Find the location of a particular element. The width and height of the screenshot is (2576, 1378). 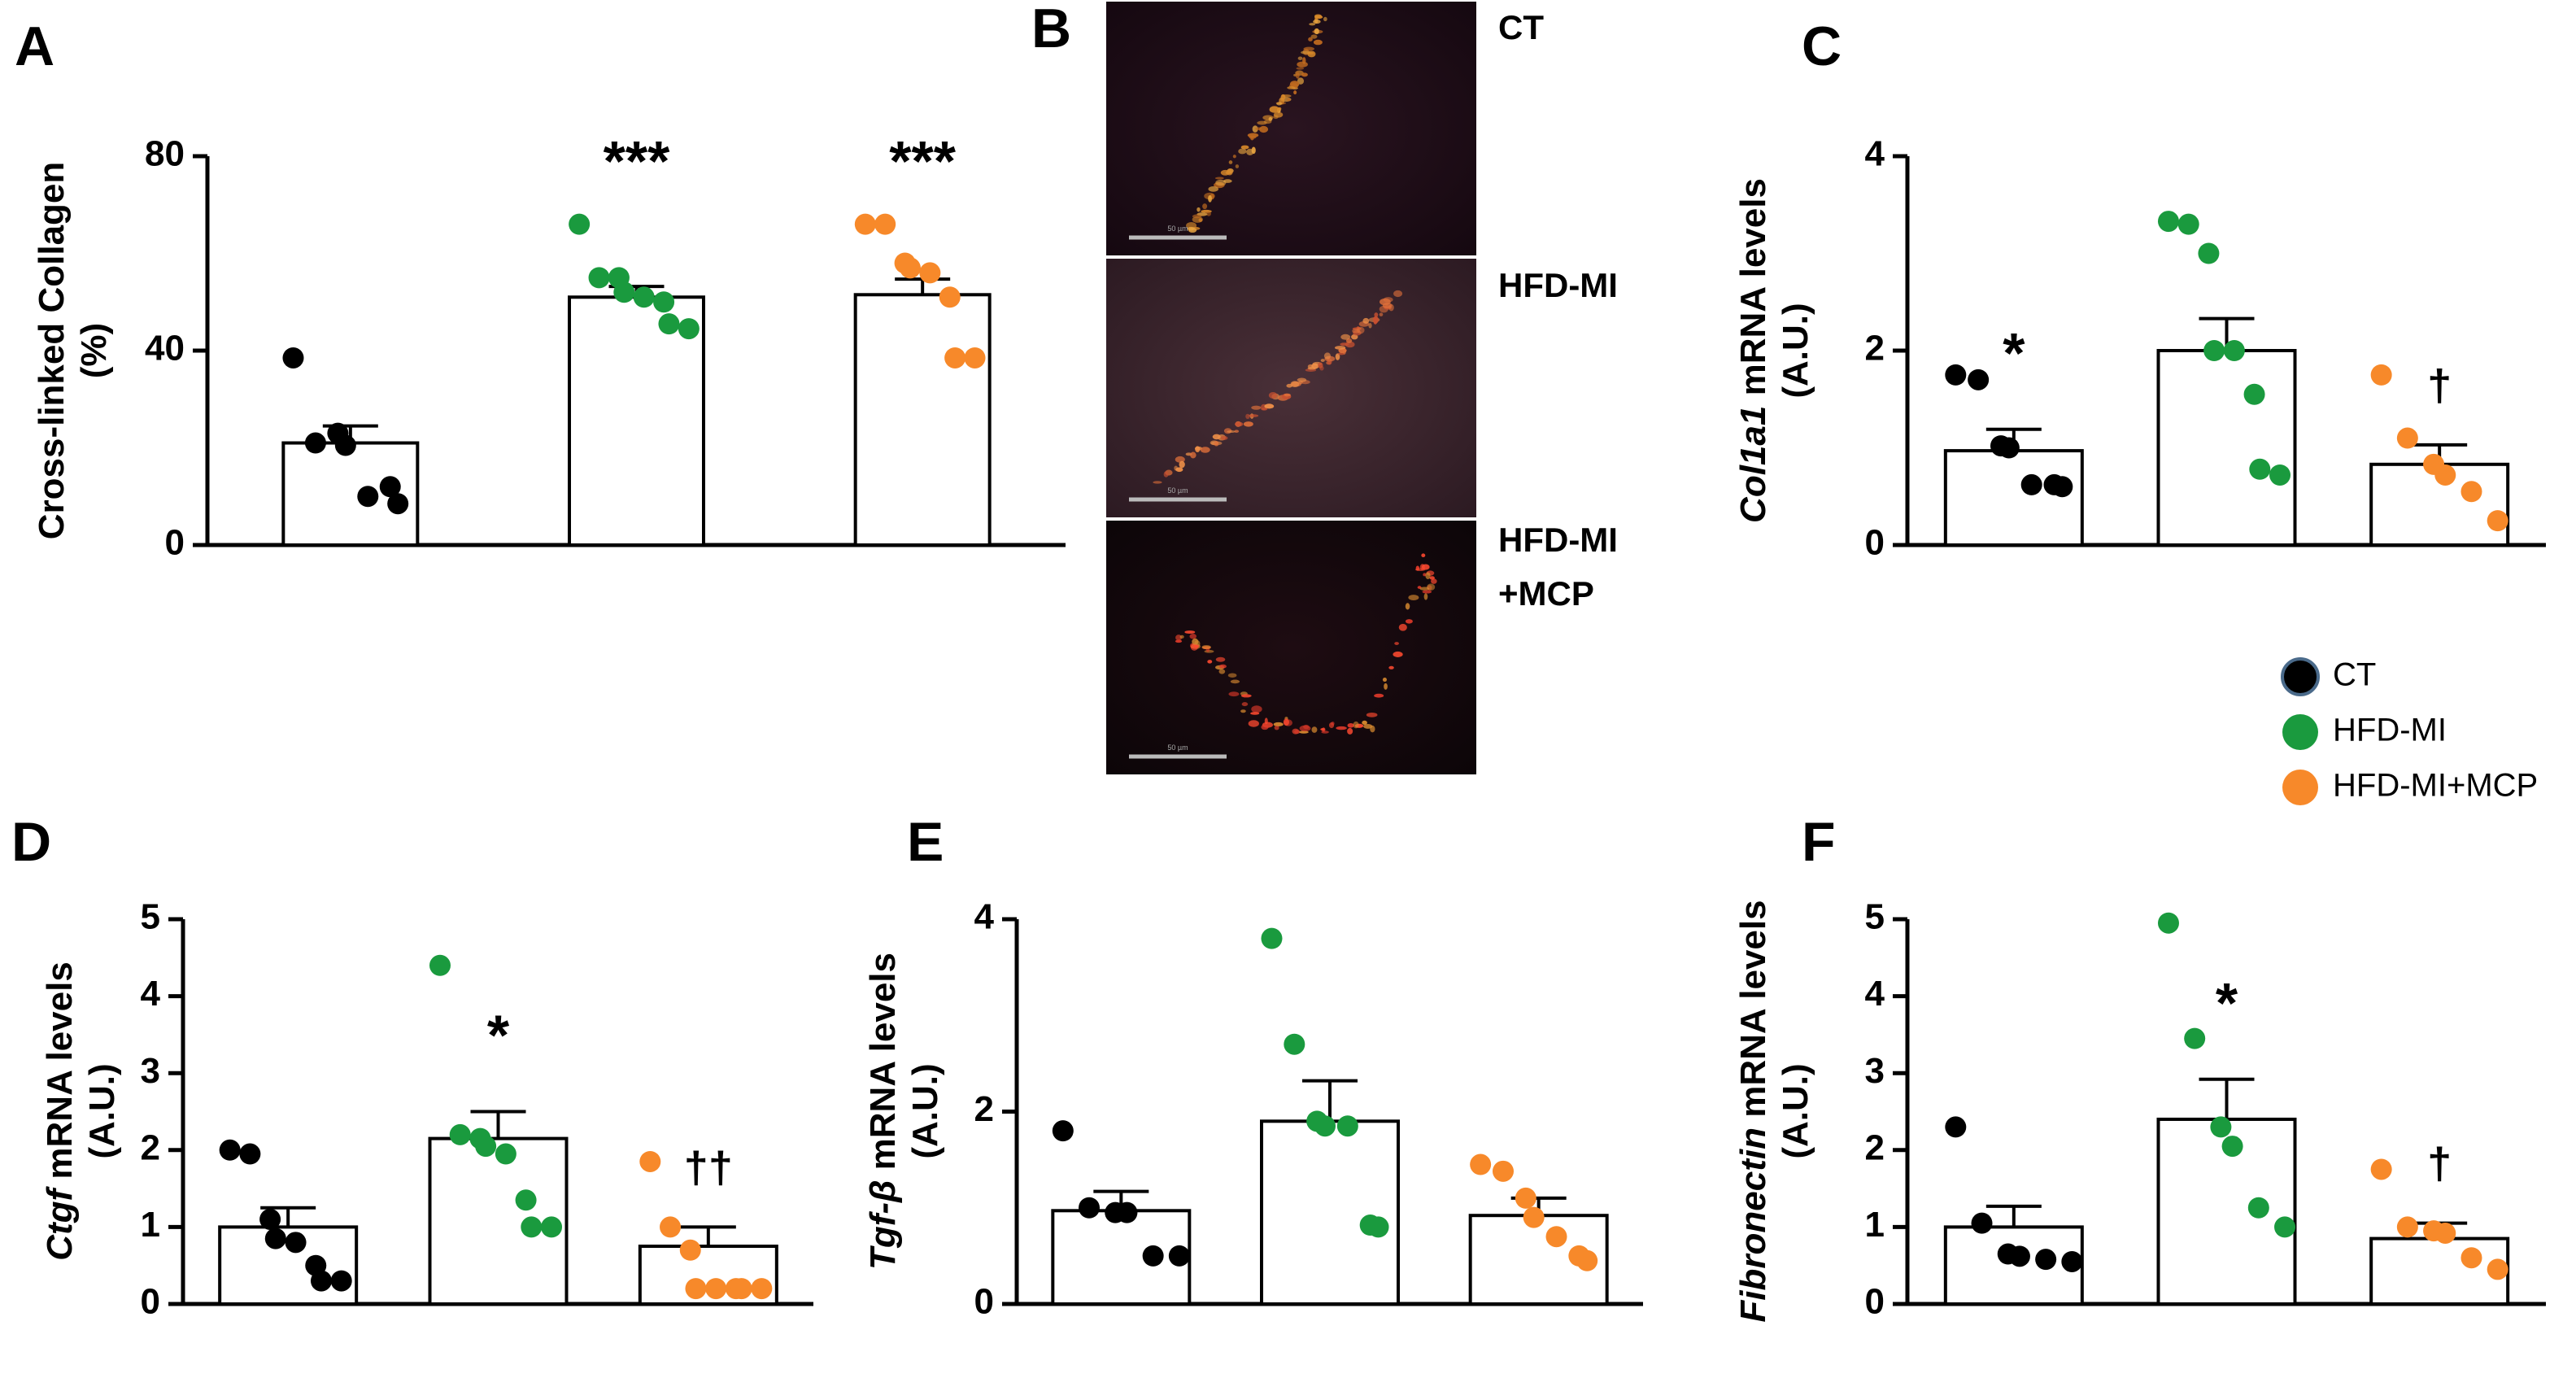

micrograph-panel: B 50 µm 50 µm 50 µm CT HFD-MI HFD-MI +MCP is located at coordinates (1324, 387).